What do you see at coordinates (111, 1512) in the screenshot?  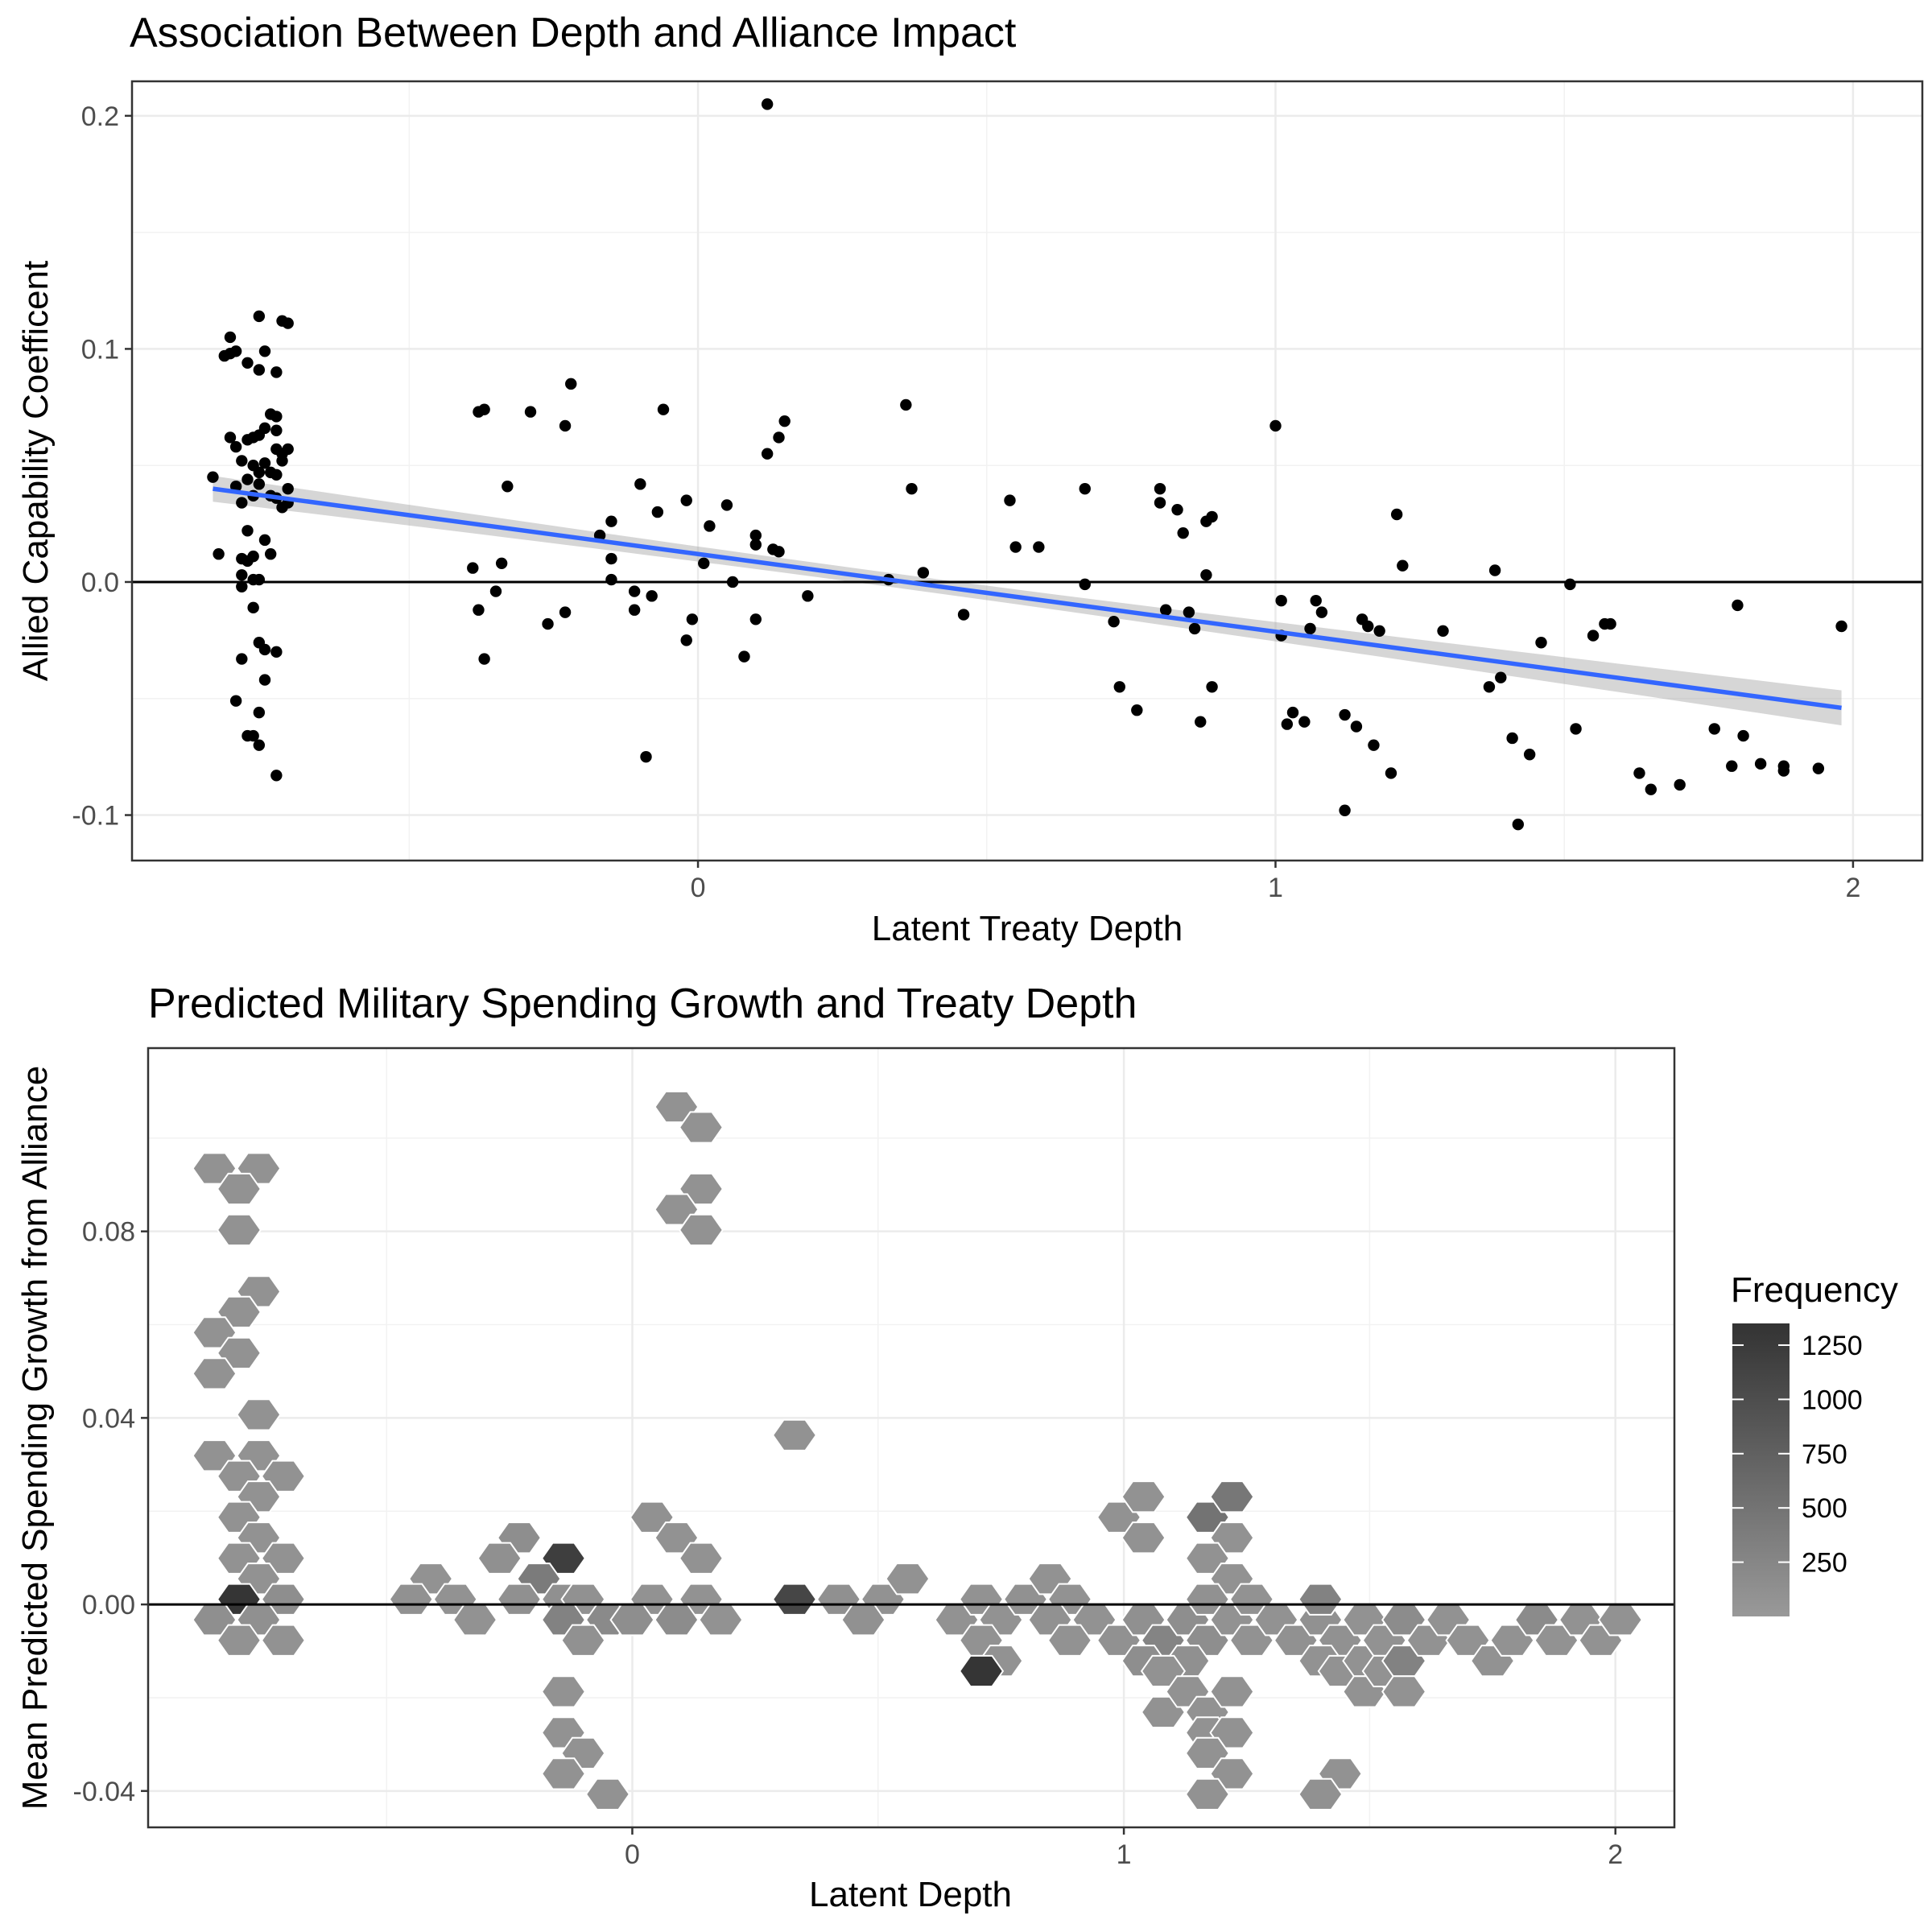 I see `y-axis-ticks: -0.04 0.00 0.04 0.08` at bounding box center [111, 1512].